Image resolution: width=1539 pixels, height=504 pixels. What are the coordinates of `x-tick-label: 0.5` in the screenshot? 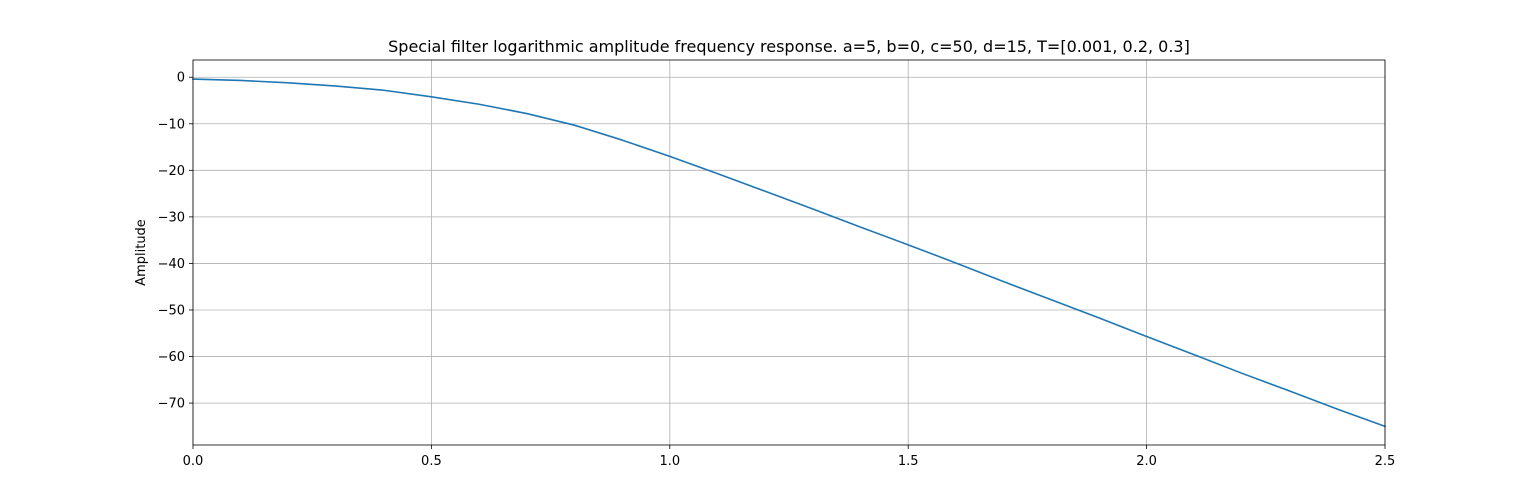 It's located at (431, 461).